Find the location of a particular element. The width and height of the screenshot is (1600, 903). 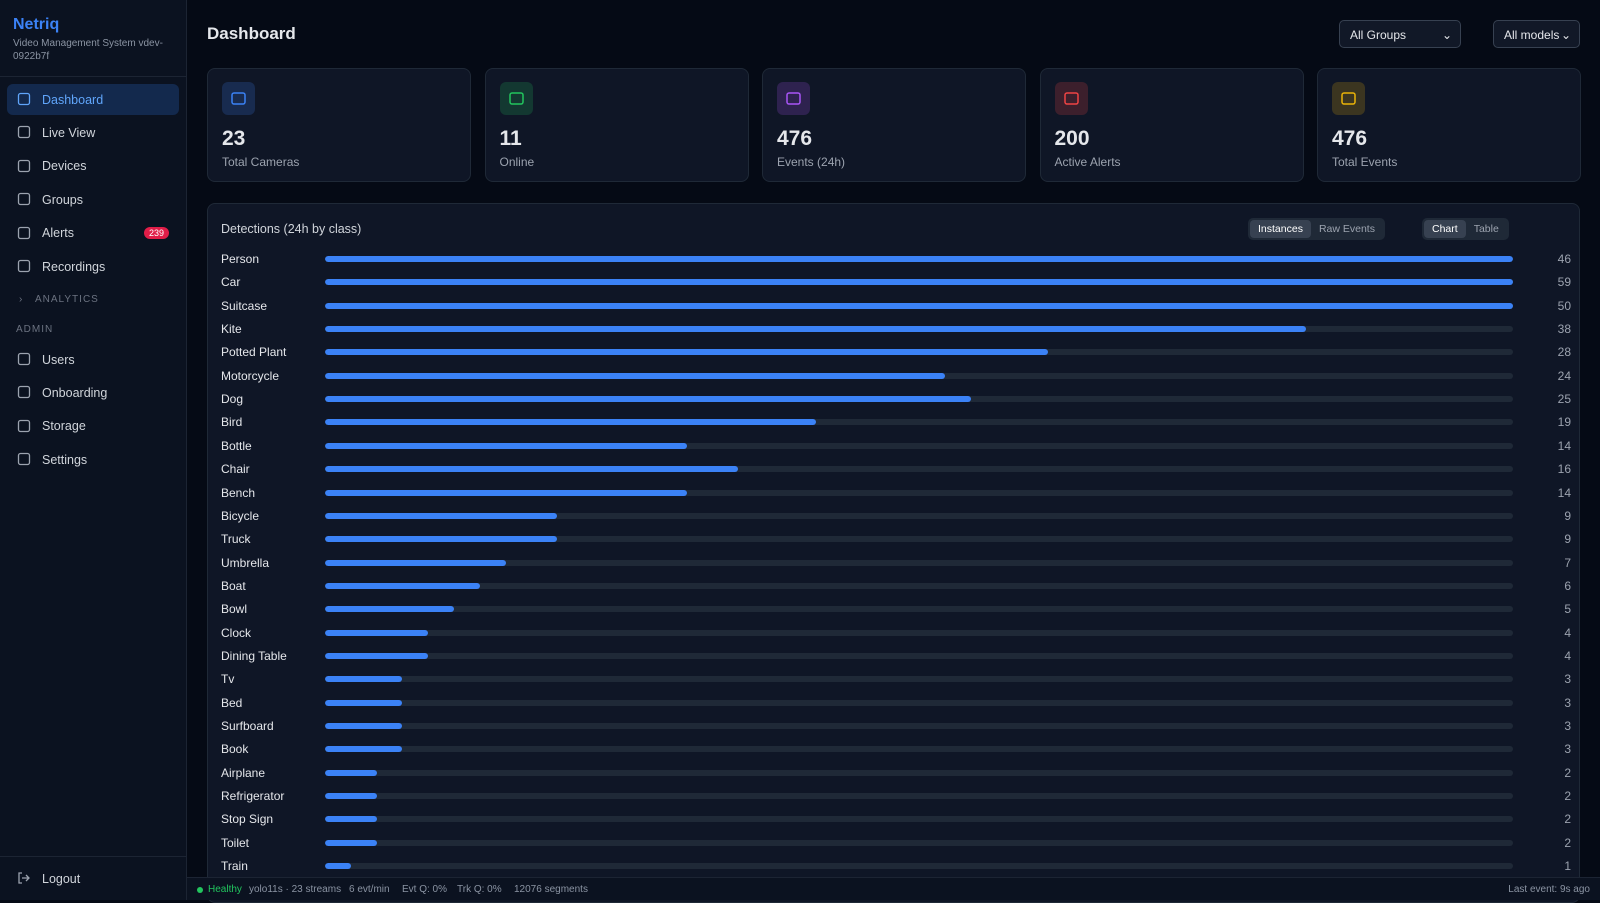

bar-row: Car 59 is located at coordinates (896, 282).